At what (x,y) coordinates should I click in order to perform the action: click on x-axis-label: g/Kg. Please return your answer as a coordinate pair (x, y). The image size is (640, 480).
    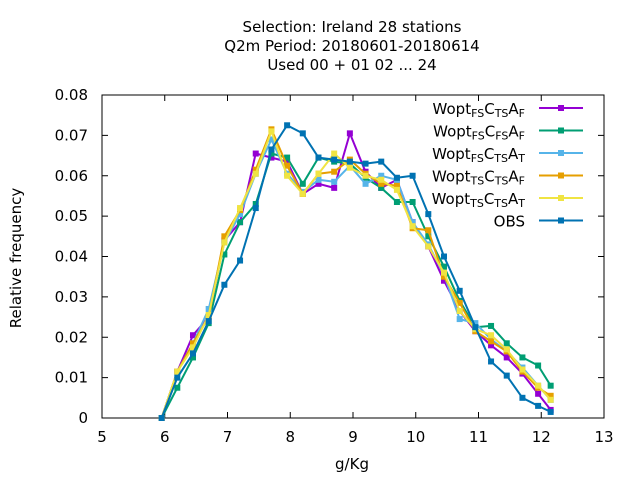
    Looking at the image, I should click on (352, 464).